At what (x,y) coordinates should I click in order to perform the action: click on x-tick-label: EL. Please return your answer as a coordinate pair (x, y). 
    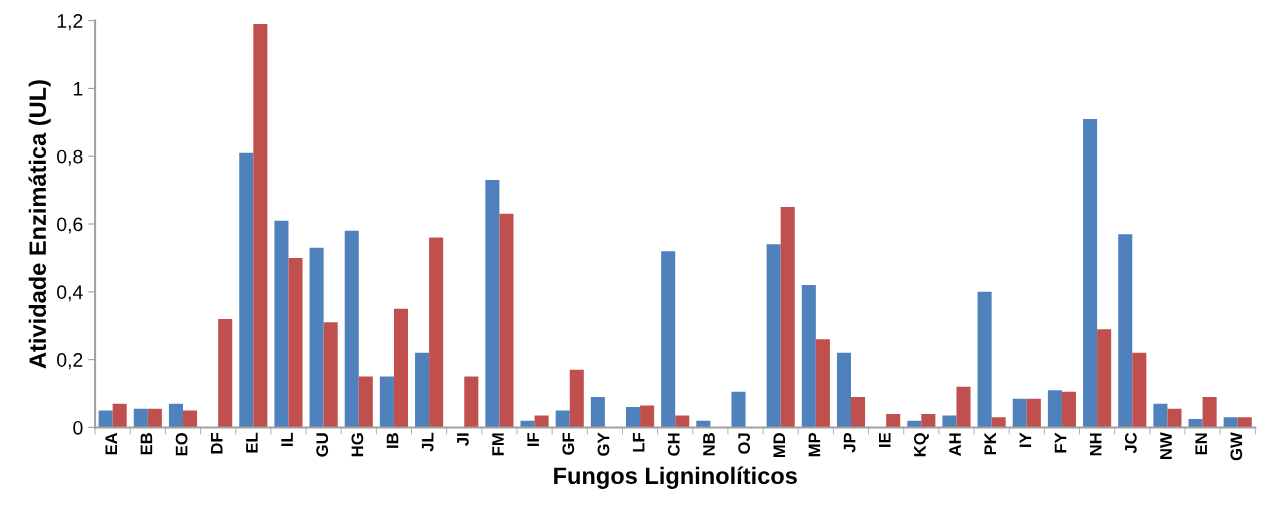
    Looking at the image, I should click on (252, 442).